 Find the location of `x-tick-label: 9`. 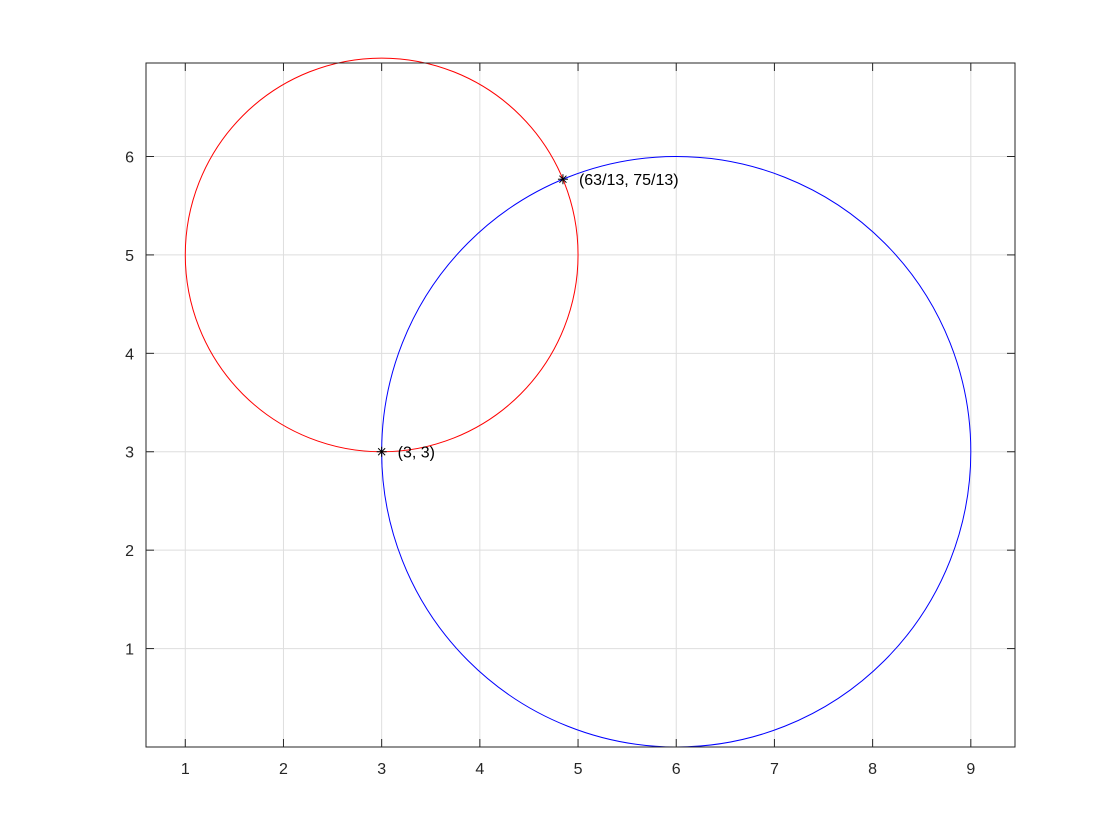

x-tick-label: 9 is located at coordinates (970, 769).